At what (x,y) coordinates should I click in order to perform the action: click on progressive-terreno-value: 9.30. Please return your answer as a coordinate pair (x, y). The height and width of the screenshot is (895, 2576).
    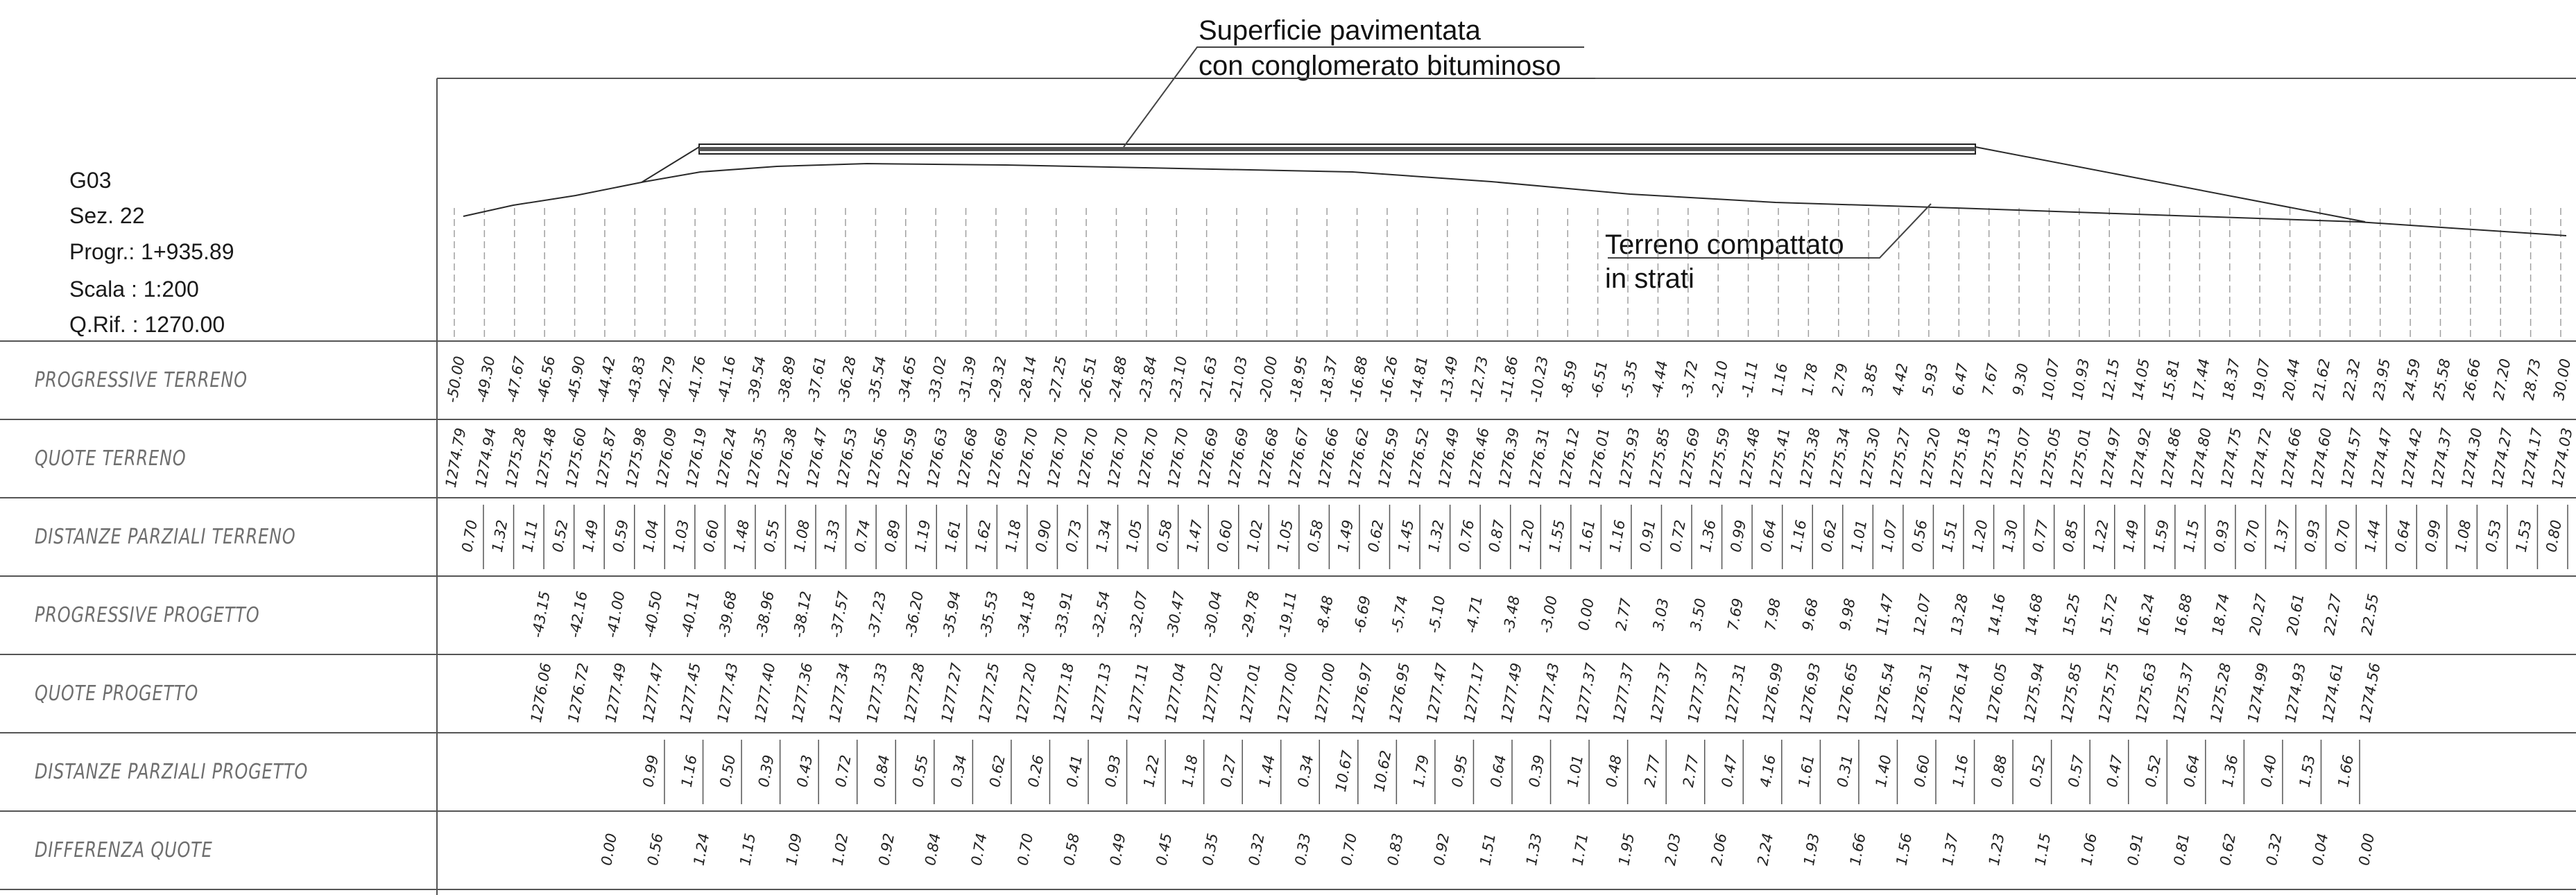
    Looking at the image, I should click on (2020, 379).